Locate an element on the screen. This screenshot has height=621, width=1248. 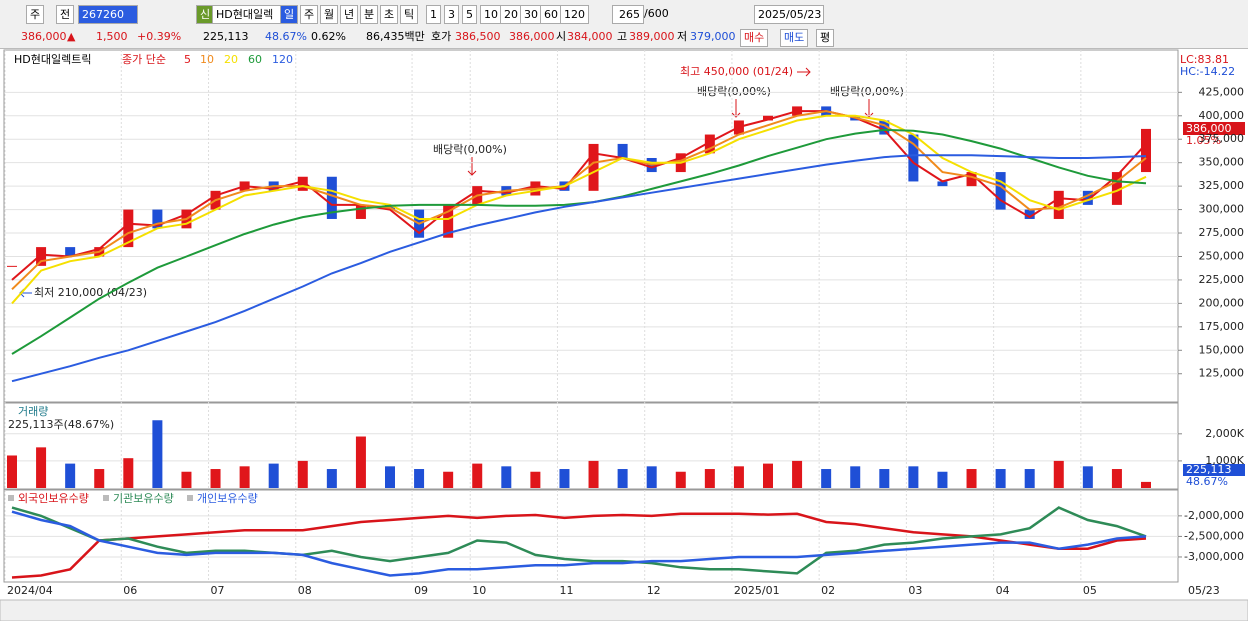
interval-button: 1 is located at coordinates (433, 14).